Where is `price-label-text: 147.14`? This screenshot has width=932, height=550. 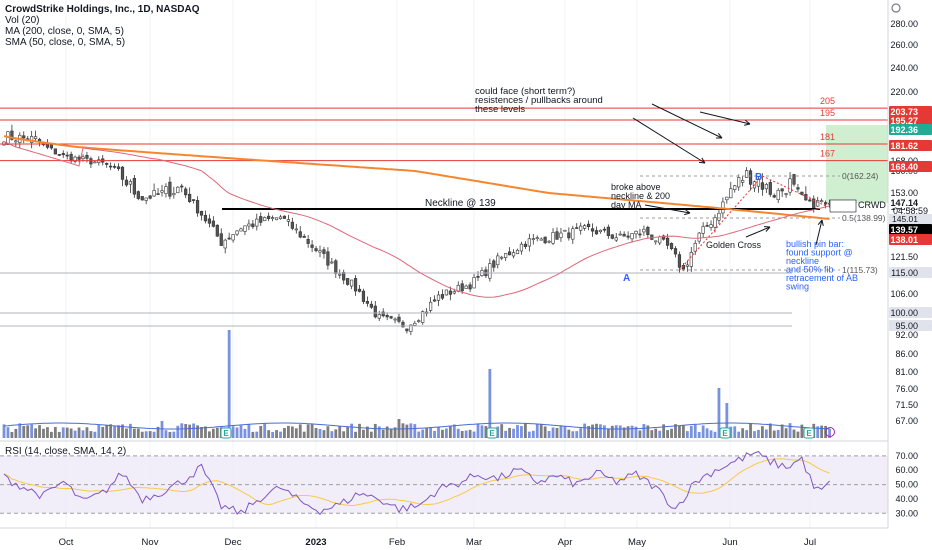
price-label-text: 147.14 is located at coordinates (904, 203).